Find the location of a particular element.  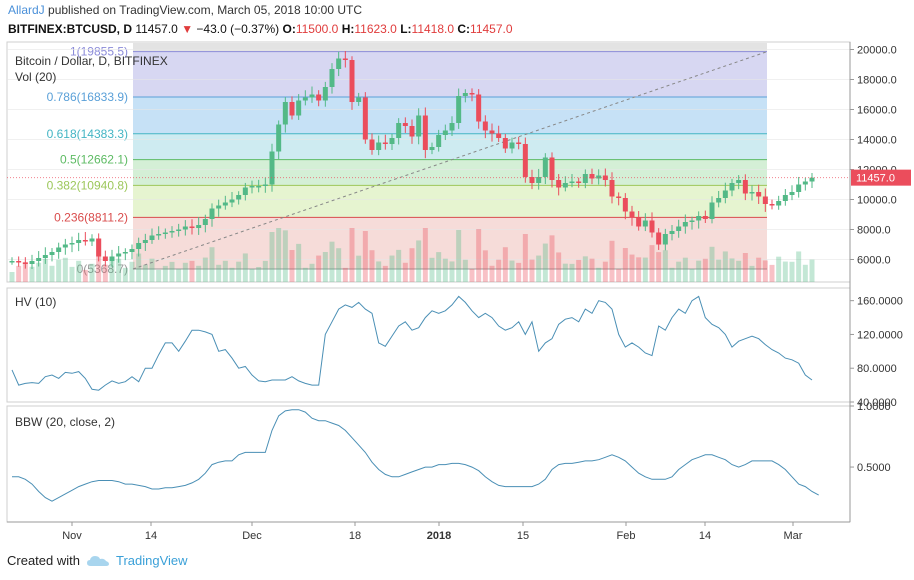

price-pane-title: Bitcoin / Dollar, D, BITFINEX is located at coordinates (91, 61).